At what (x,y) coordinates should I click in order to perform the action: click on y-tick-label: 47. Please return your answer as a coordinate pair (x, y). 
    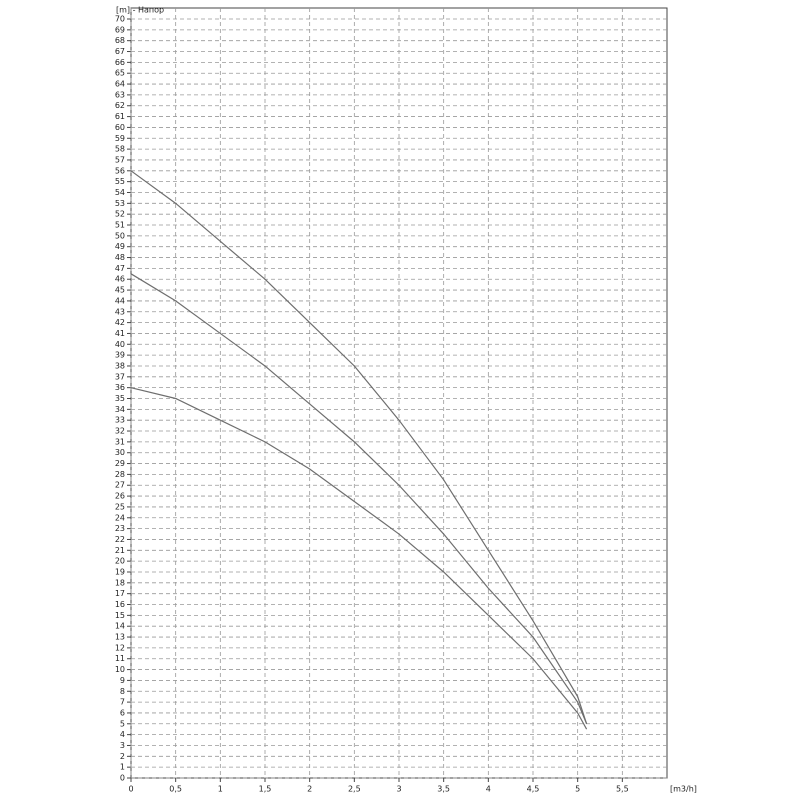
    Looking at the image, I should click on (120, 268).